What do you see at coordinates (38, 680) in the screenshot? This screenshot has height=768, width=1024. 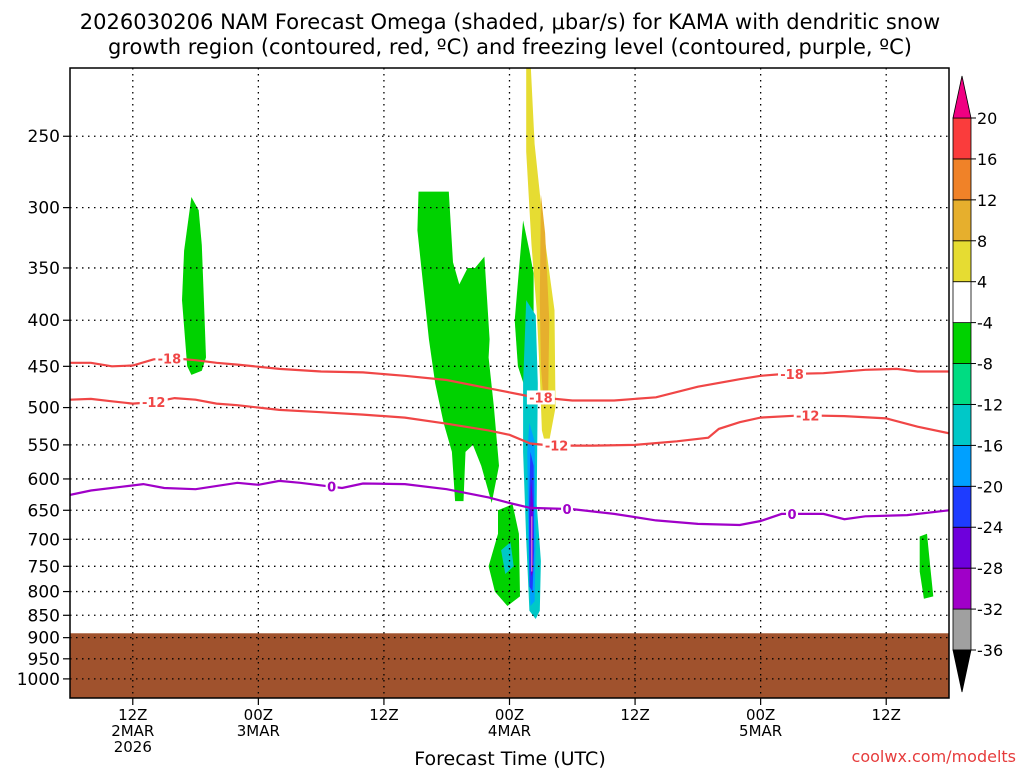 I see `y-tick-label: 1000` at bounding box center [38, 680].